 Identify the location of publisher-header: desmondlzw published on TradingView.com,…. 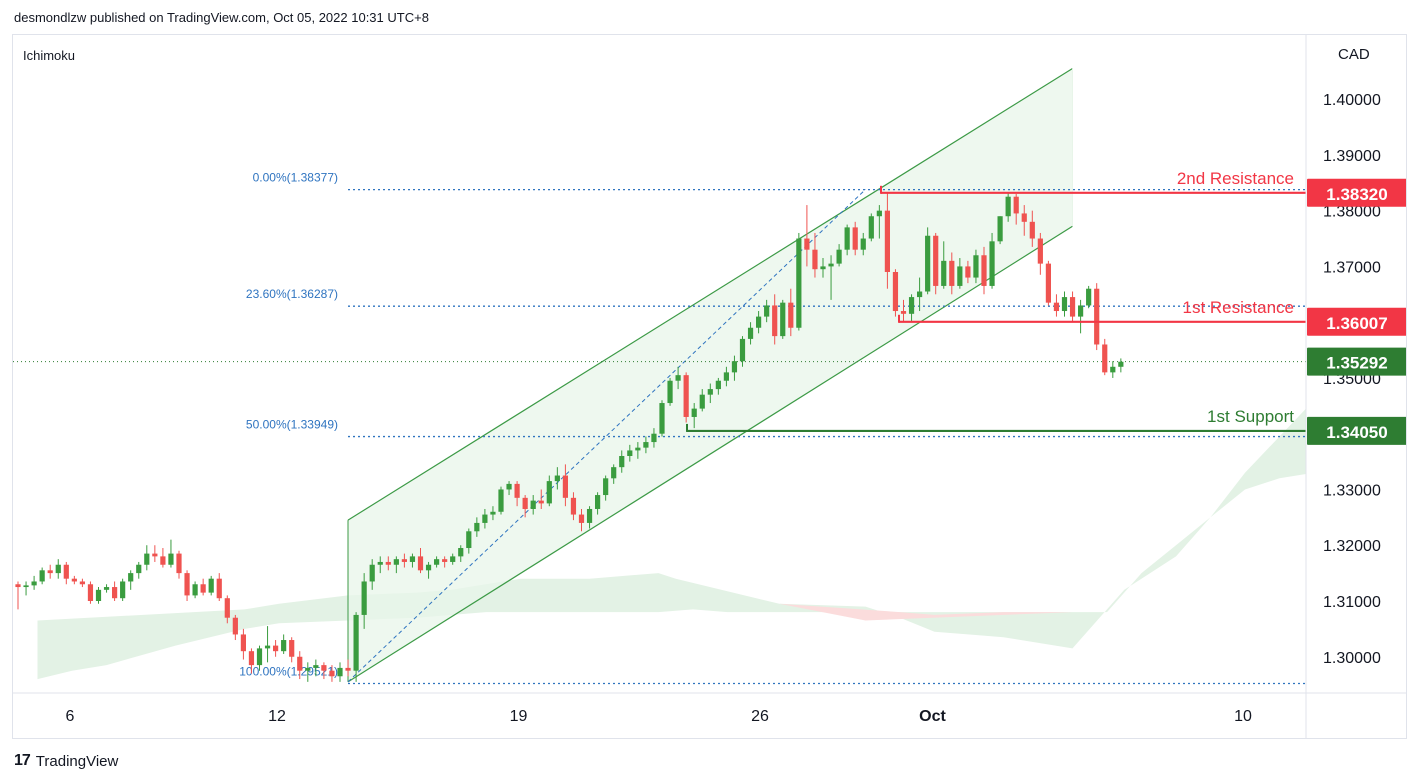
(221, 17).